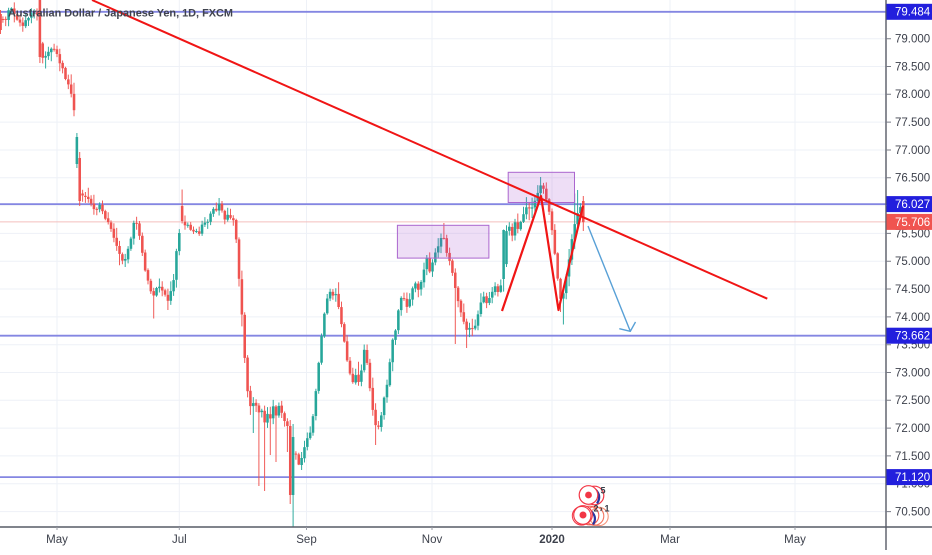 The width and height of the screenshot is (932, 555). I want to click on svg-text: 5, so click(603, 491).